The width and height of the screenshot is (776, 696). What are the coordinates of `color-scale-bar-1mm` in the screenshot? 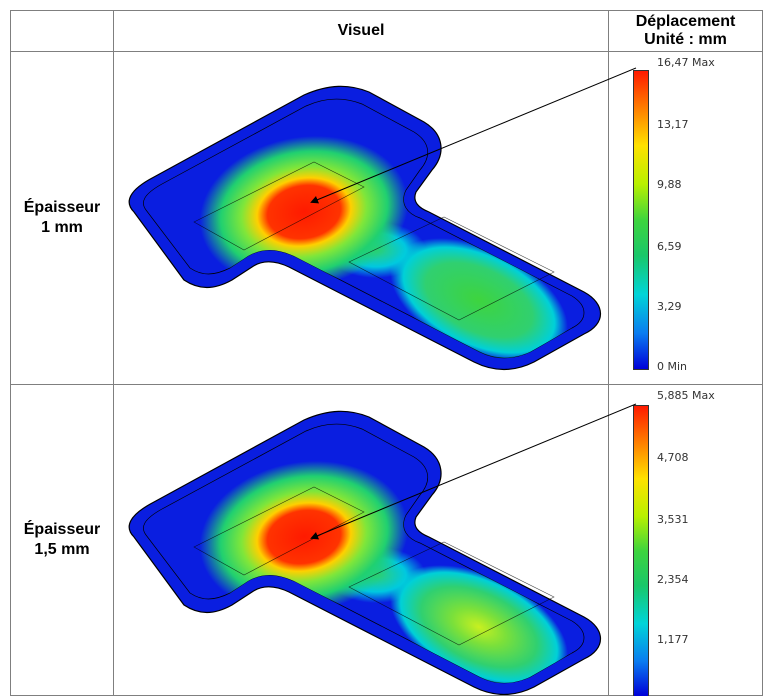 It's located at (641, 220).